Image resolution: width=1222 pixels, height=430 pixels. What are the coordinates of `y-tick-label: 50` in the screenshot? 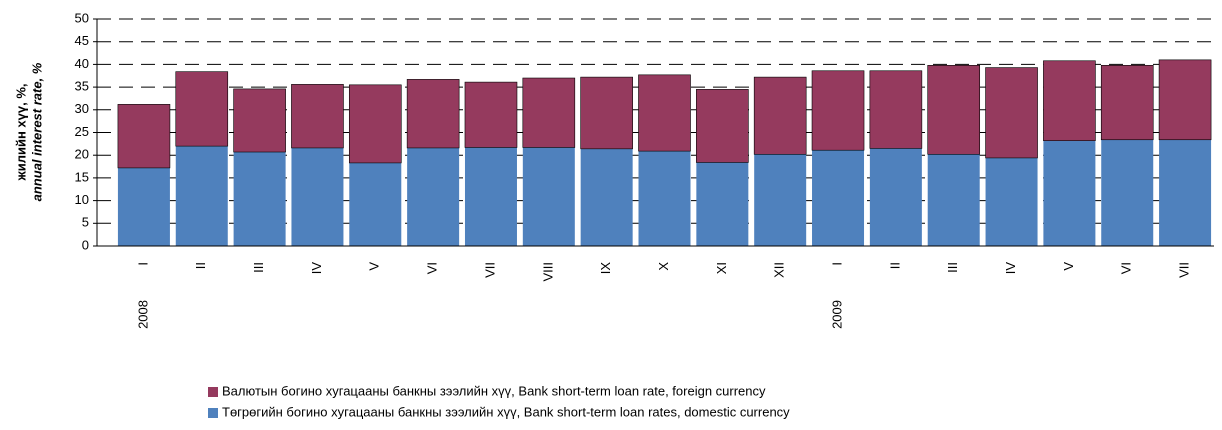 It's located at (82, 17).